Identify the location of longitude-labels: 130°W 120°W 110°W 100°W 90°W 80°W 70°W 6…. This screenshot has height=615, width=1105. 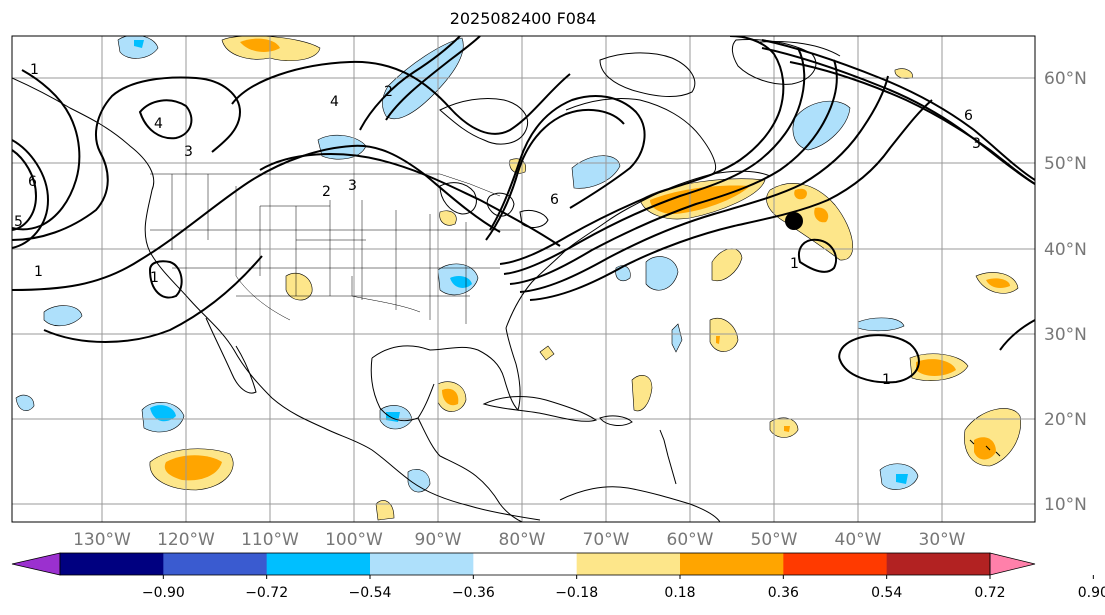
(519, 540).